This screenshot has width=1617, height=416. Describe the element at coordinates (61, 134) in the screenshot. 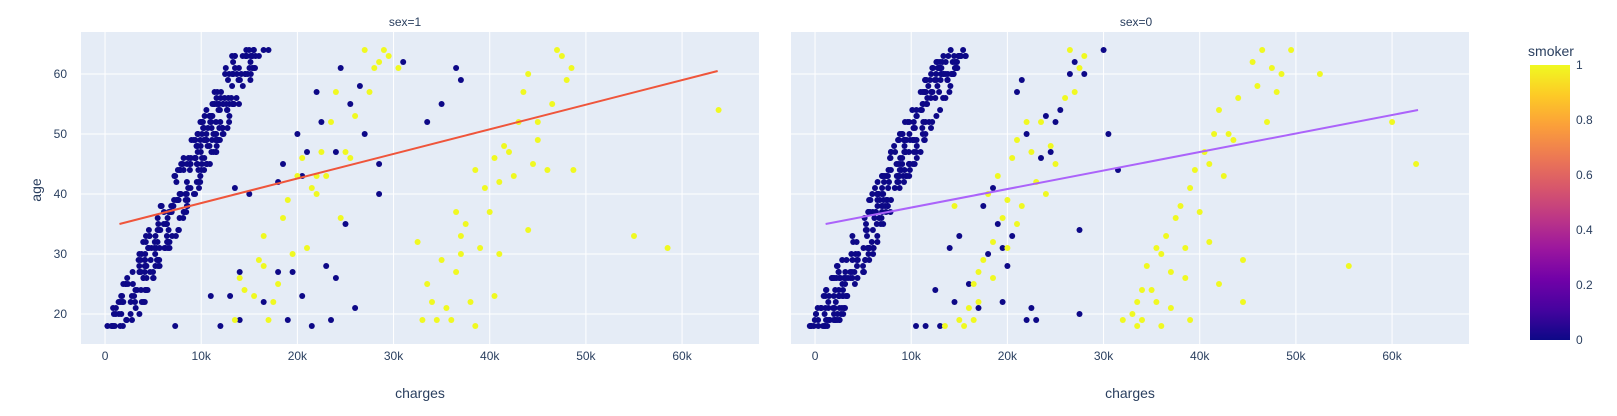

I see `y-tick-label: 50` at that location.